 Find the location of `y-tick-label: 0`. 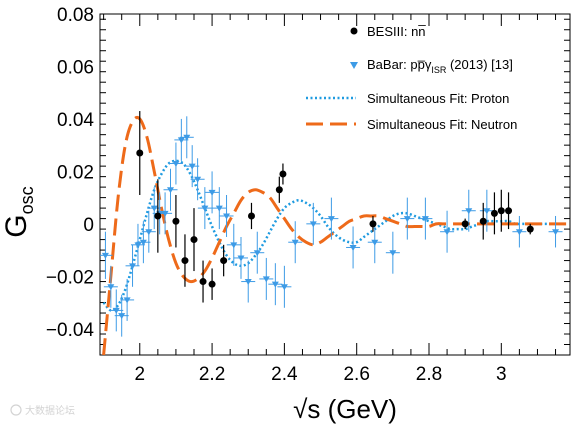

y-tick-label: 0 is located at coordinates (88, 225).